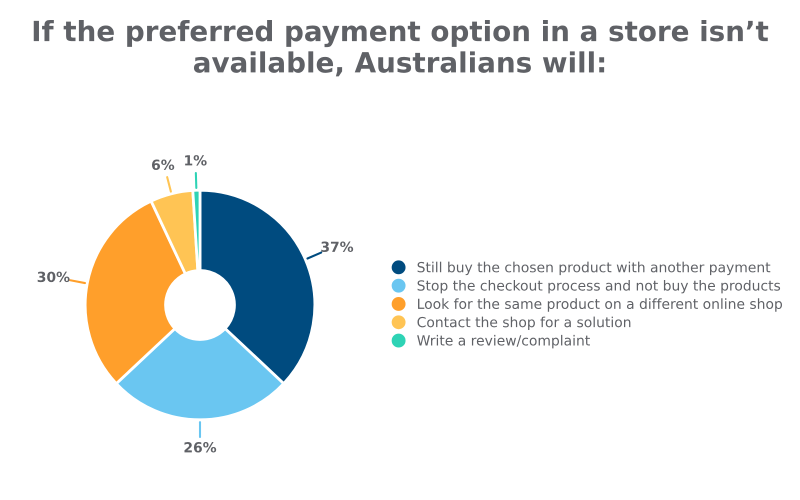 The width and height of the screenshot is (800, 500). What do you see at coordinates (503, 341) in the screenshot?
I see `legend-label: Write a review/complaint` at bounding box center [503, 341].